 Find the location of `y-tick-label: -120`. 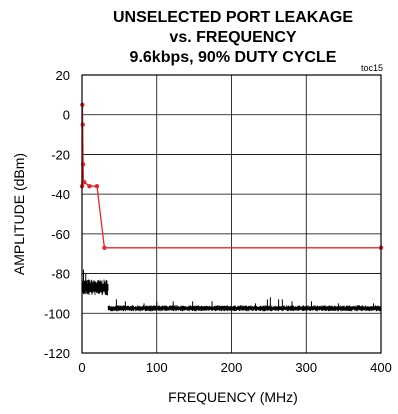

y-tick-label: -120 is located at coordinates (57, 353).